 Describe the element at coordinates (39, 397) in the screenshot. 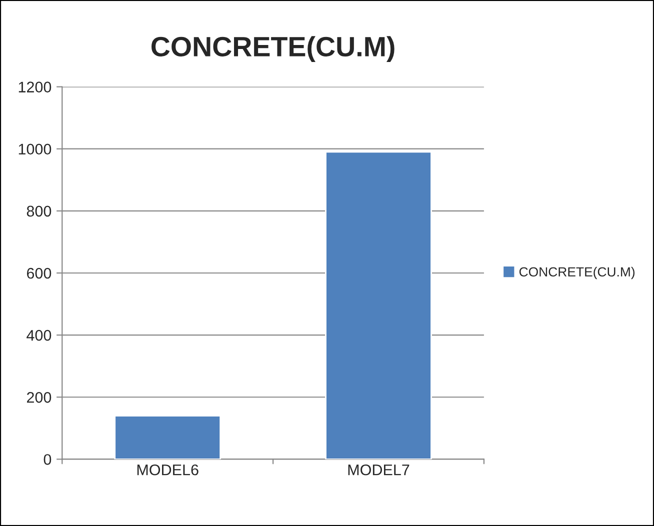

I see `y-tick-label: 200` at that location.